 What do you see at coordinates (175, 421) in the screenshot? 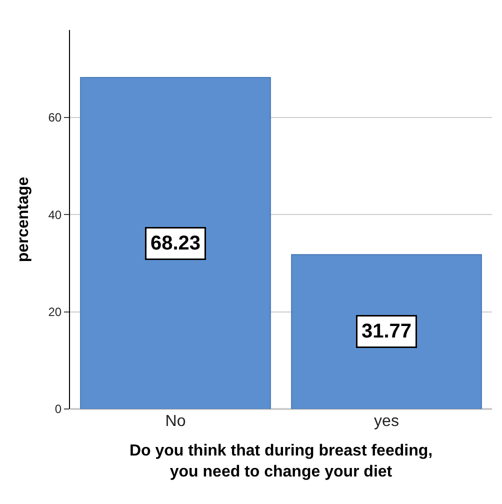
I see `x-tick-label: No` at bounding box center [175, 421].